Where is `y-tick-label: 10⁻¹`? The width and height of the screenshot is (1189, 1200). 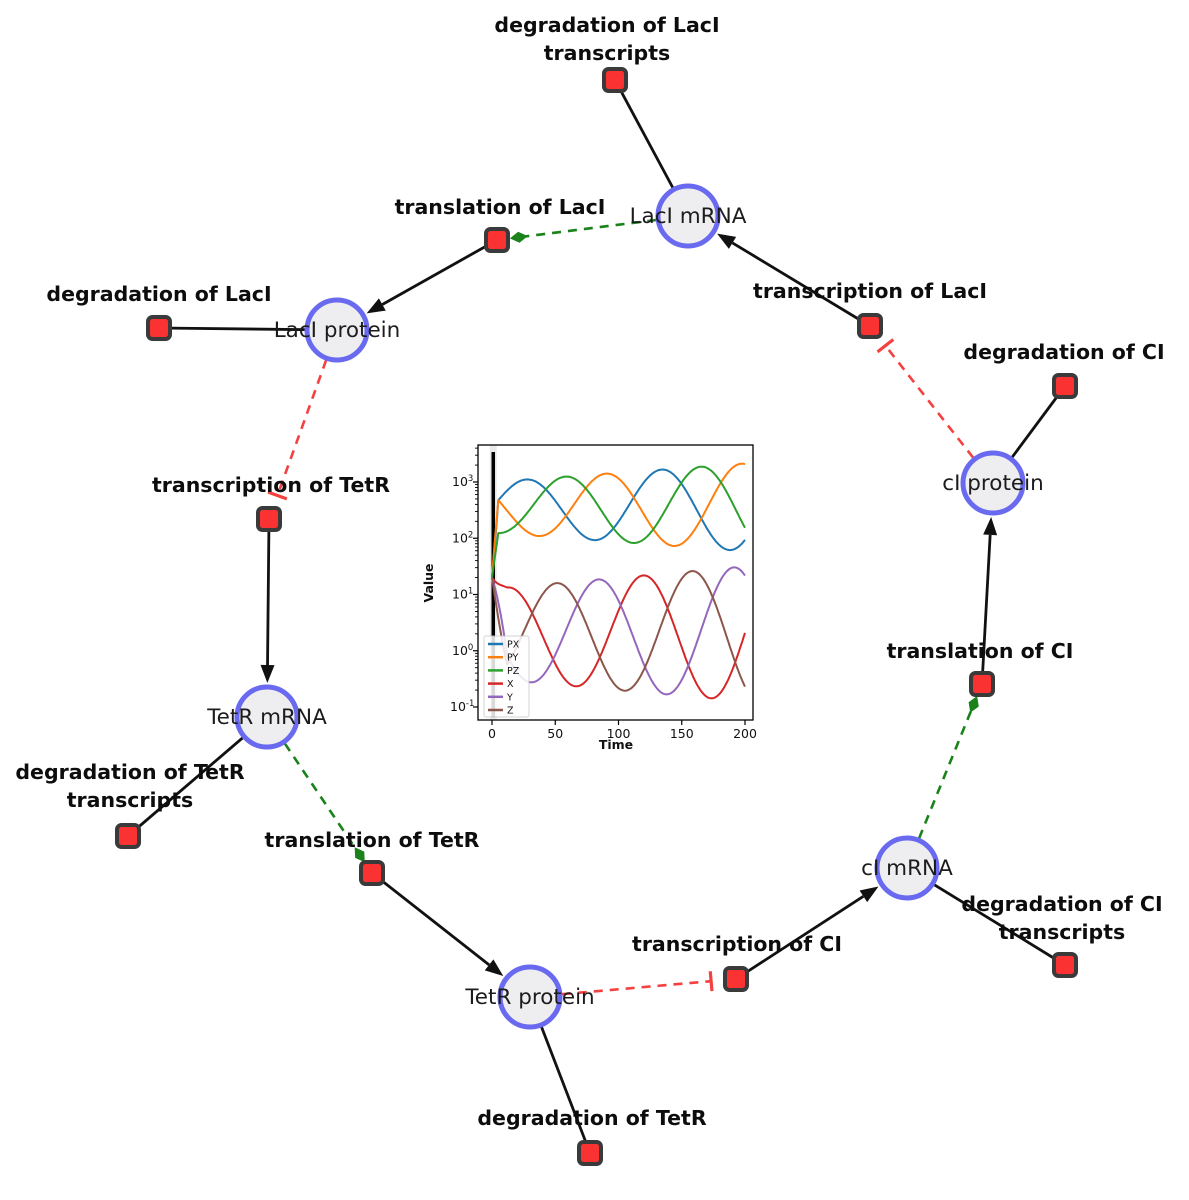
y-tick-label: 10⁻¹ is located at coordinates (462, 706).